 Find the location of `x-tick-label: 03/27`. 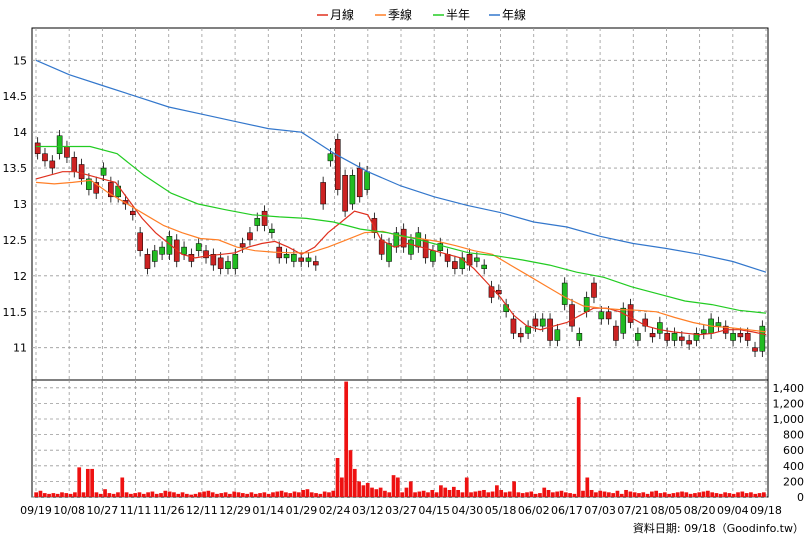

x-tick-label: 03/27 is located at coordinates (401, 510).